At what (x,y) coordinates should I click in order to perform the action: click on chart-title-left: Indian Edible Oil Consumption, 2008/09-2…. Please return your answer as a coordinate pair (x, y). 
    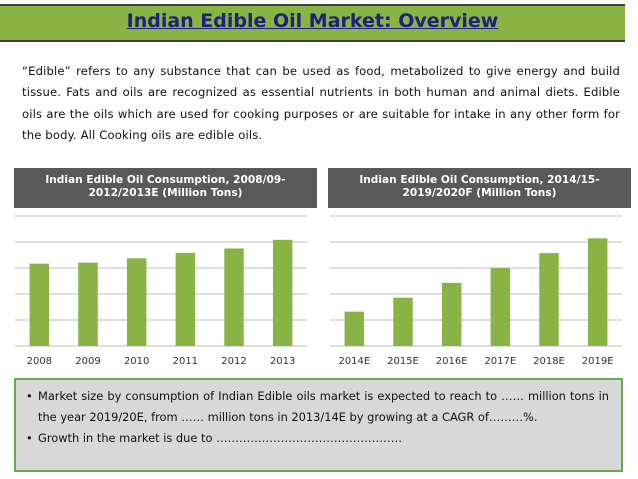
    Looking at the image, I should click on (165, 188).